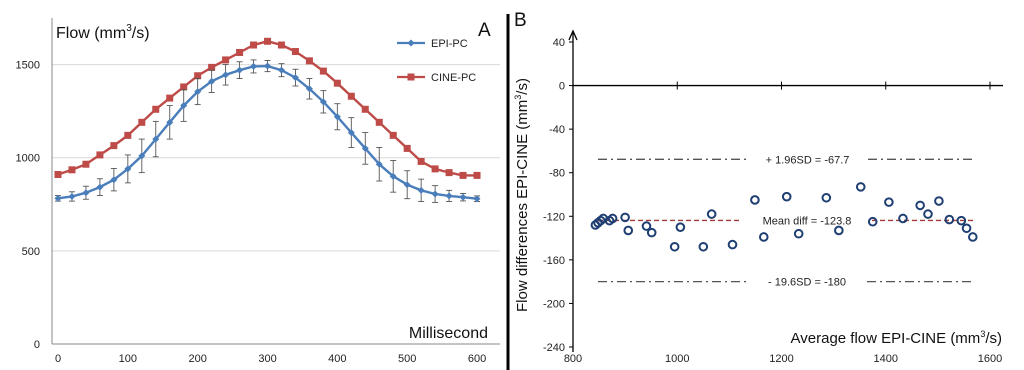 The width and height of the screenshot is (1024, 370). What do you see at coordinates (781, 359) in the screenshot?
I see `b-x-tick-label: 1200` at bounding box center [781, 359].